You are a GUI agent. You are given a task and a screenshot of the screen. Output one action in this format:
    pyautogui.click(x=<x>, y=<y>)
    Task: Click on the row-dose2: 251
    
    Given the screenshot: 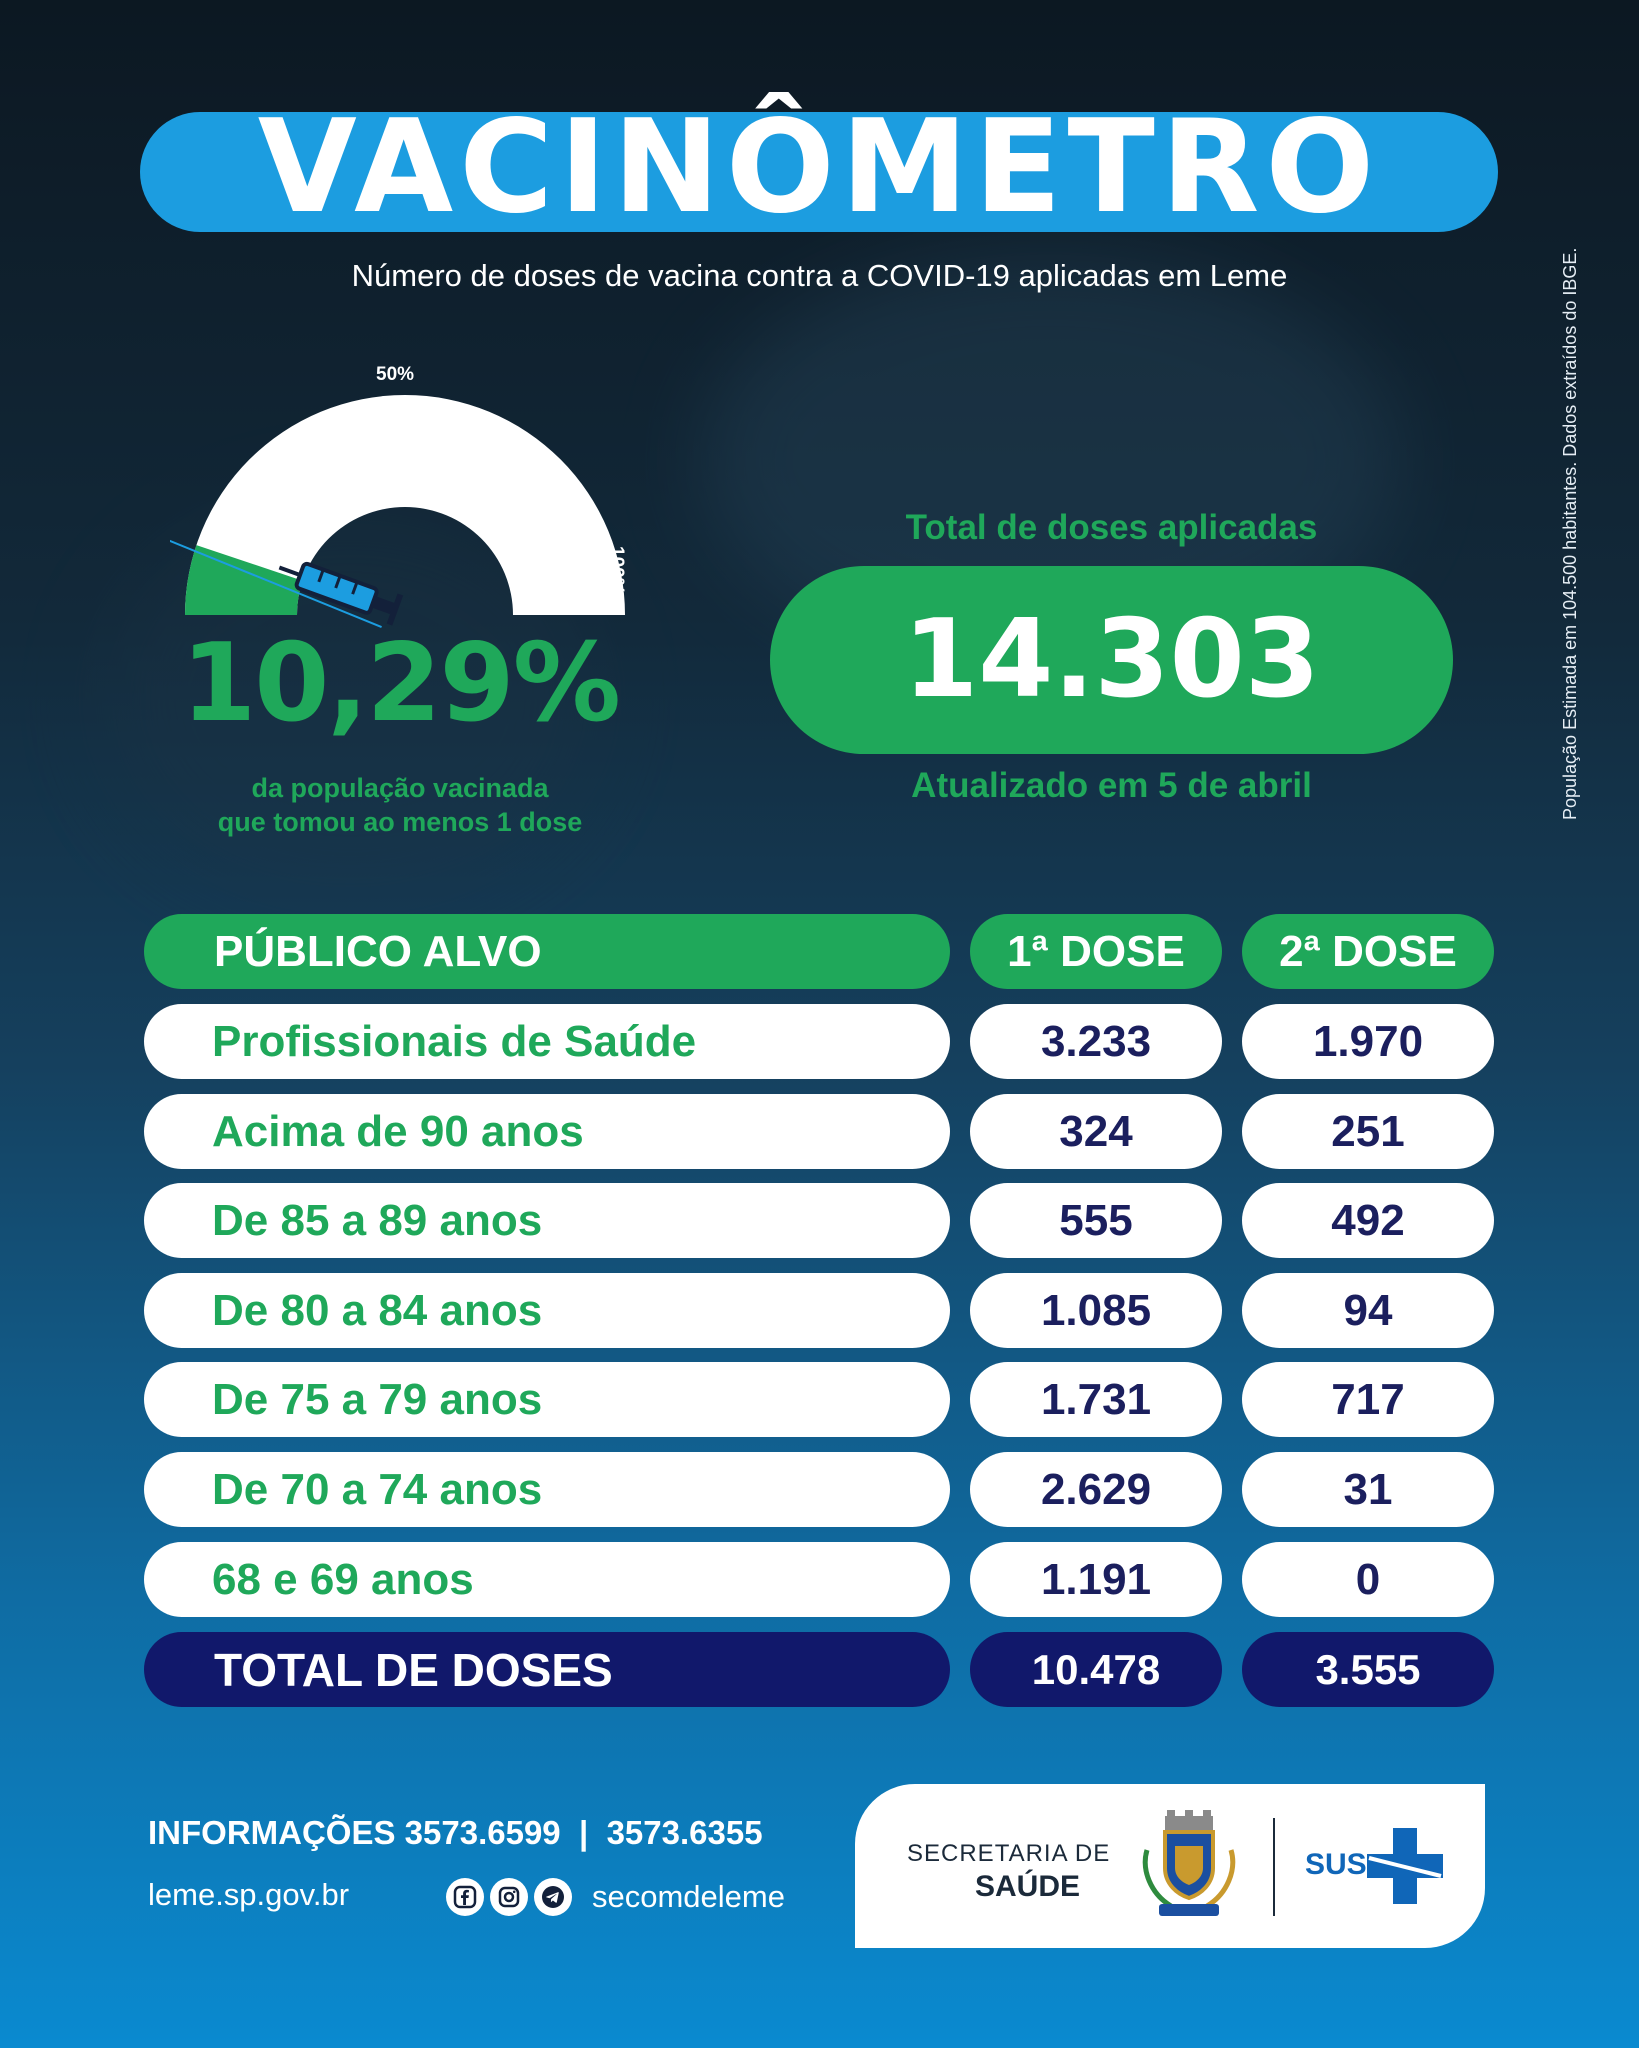 What is the action you would take?
    pyautogui.click(x=1368, y=1131)
    